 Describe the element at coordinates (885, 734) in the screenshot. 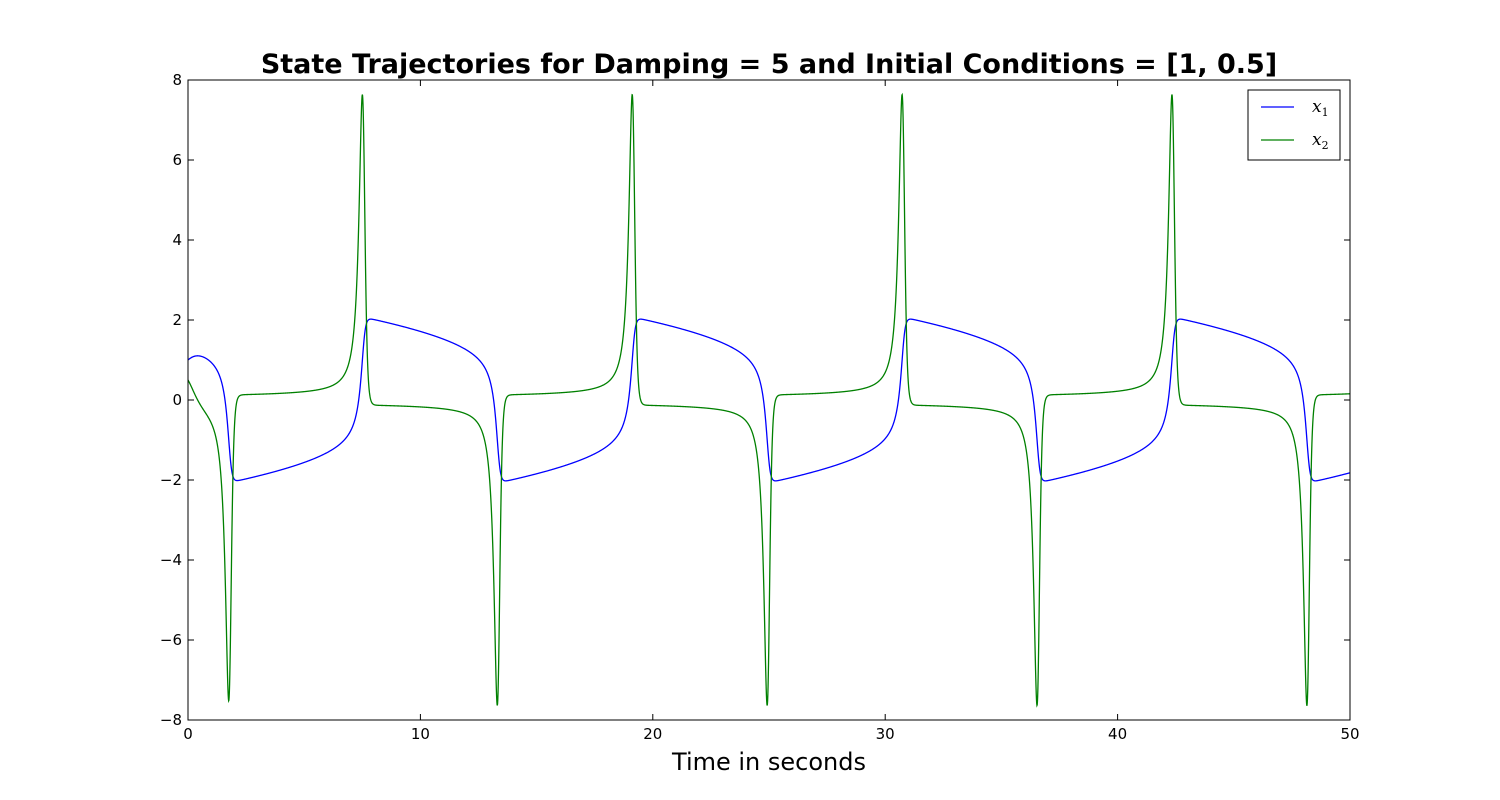

I see `x-tick-label: 30` at that location.